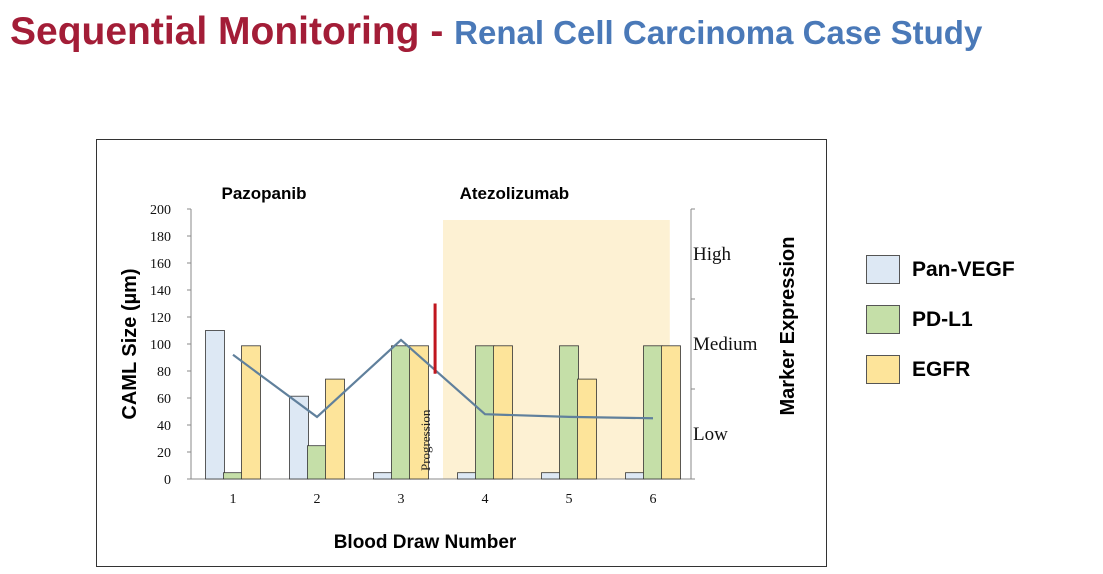 The height and width of the screenshot is (574, 1103). What do you see at coordinates (443, 379) in the screenshot?
I see `caml-size-line` at bounding box center [443, 379].